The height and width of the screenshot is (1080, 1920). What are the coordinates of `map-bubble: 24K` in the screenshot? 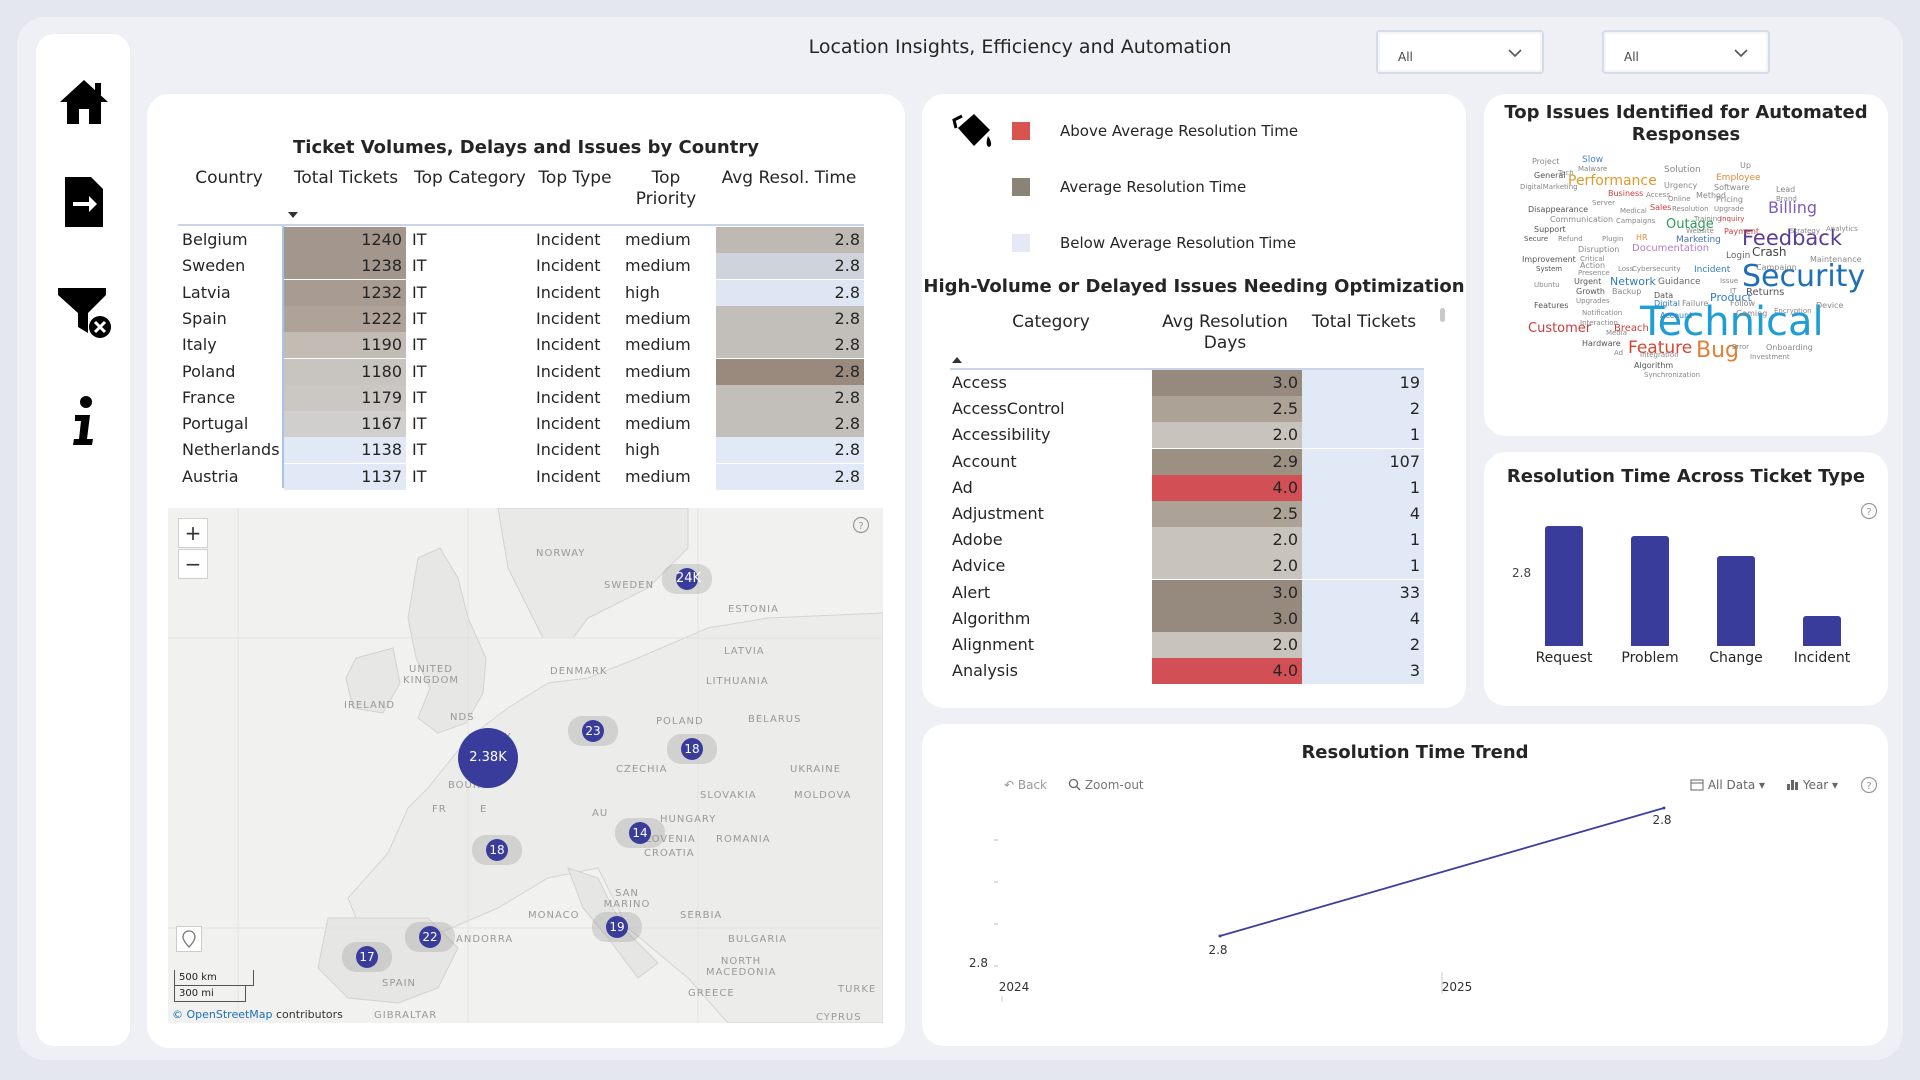 It's located at (688, 579).